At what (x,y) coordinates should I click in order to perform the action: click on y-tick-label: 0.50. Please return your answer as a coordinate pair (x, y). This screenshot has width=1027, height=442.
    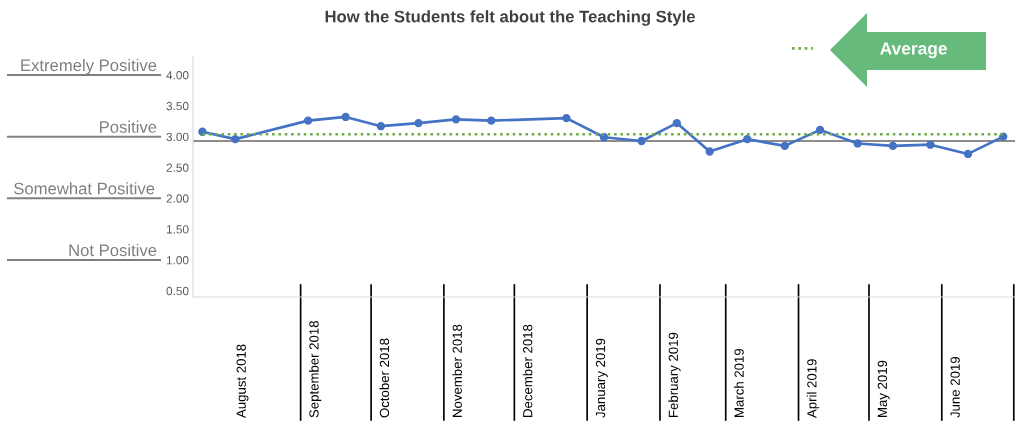
    Looking at the image, I should click on (177, 291).